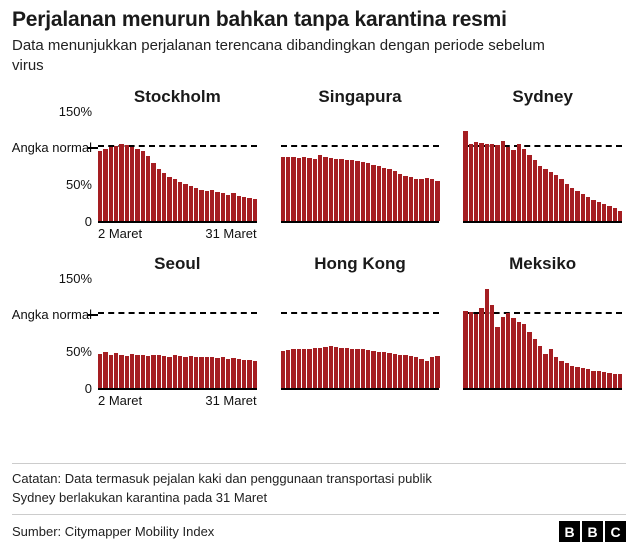  Describe the element at coordinates (177, 401) in the screenshot. I see `x-axis-row2: 2 Maret 31 Maret` at that location.